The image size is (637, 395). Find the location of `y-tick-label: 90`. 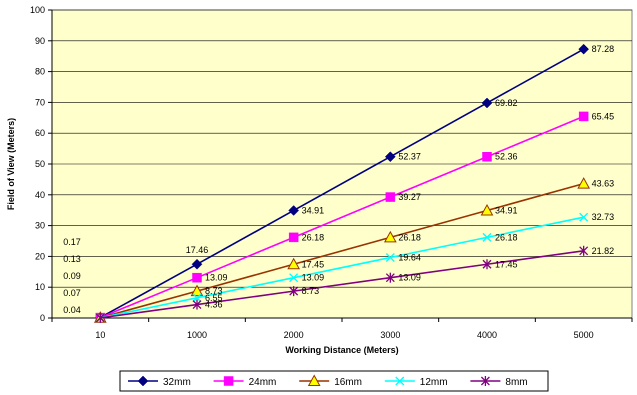

y-tick-label: 90 is located at coordinates (40, 41).